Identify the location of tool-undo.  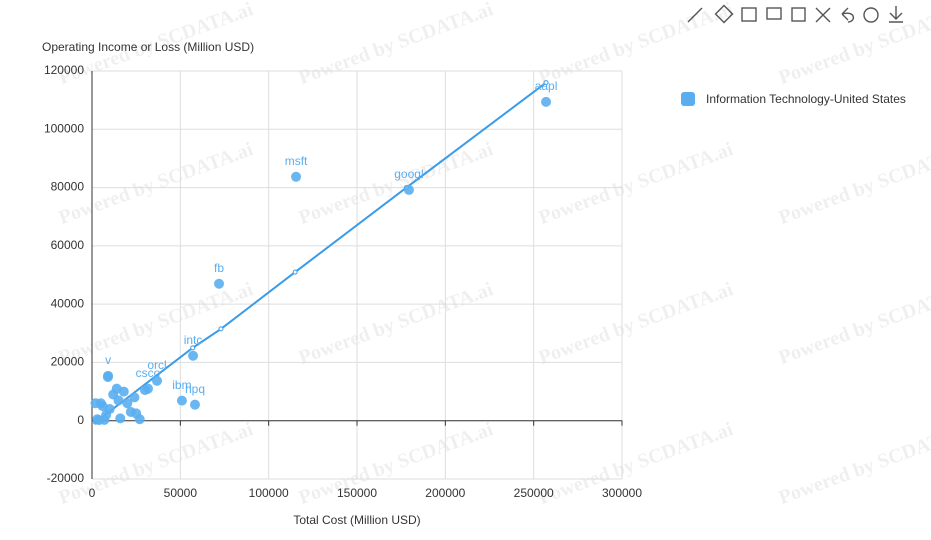
(848, 15).